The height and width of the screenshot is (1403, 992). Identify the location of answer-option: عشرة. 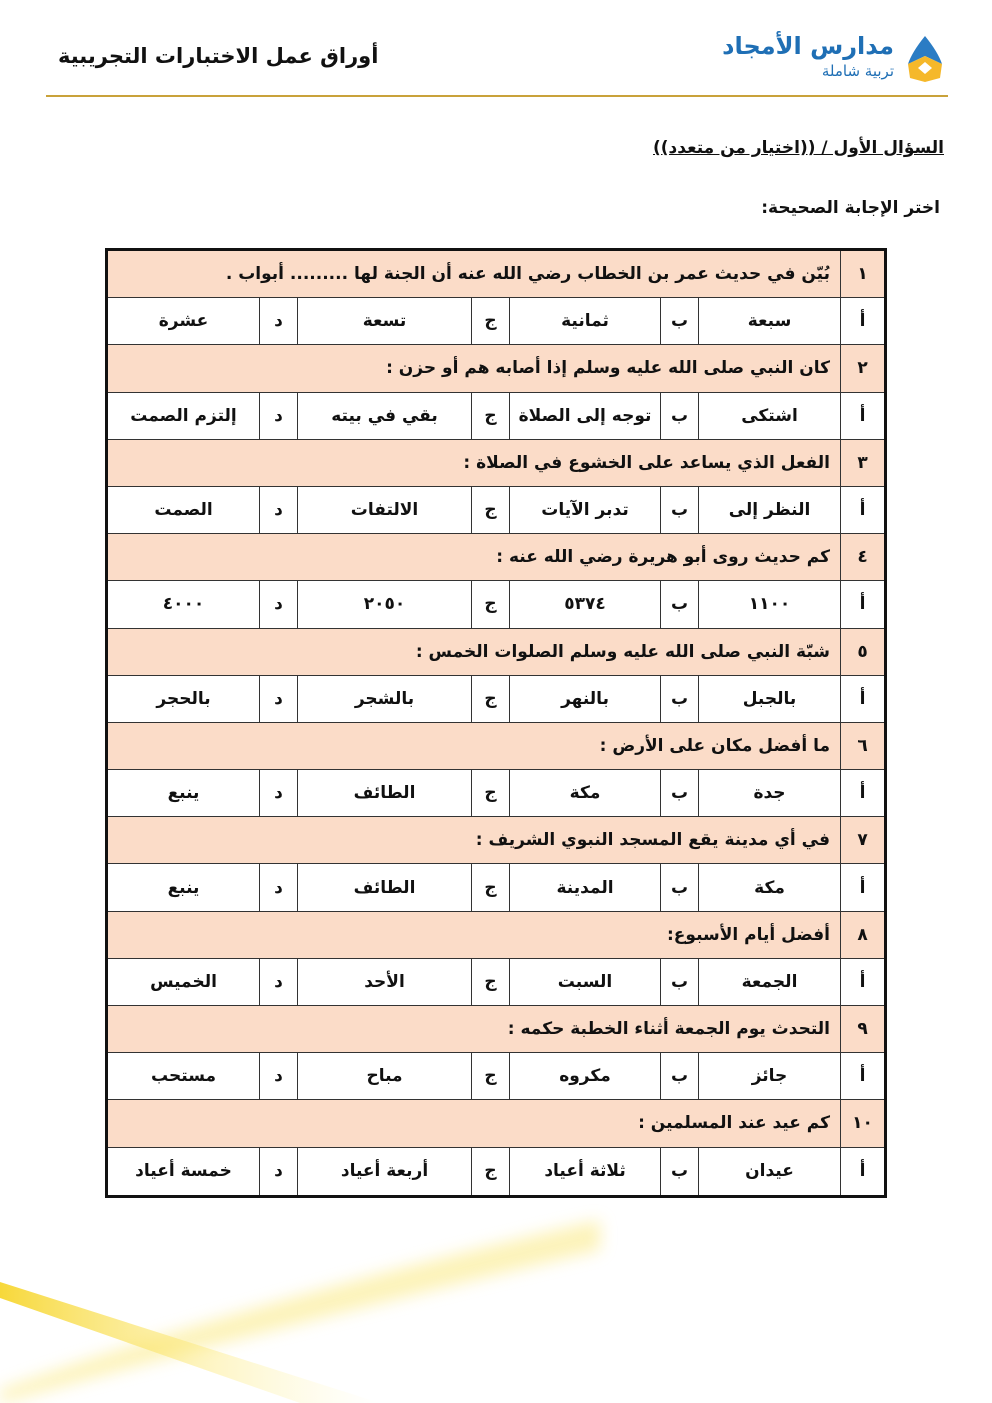
(183, 321).